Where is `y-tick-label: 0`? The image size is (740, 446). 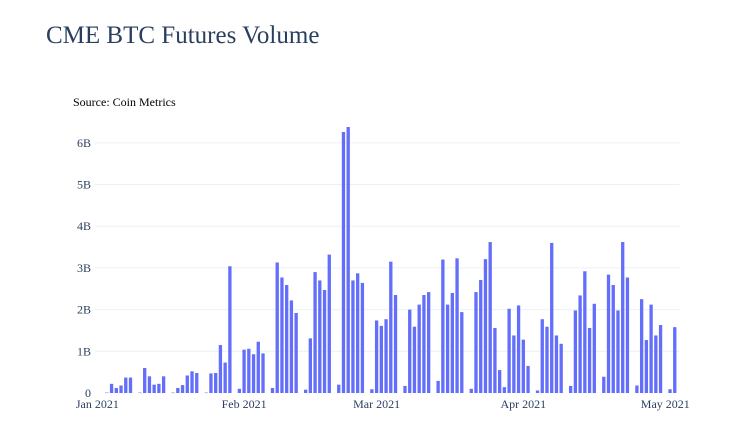 y-tick-label: 0 is located at coordinates (88, 393).